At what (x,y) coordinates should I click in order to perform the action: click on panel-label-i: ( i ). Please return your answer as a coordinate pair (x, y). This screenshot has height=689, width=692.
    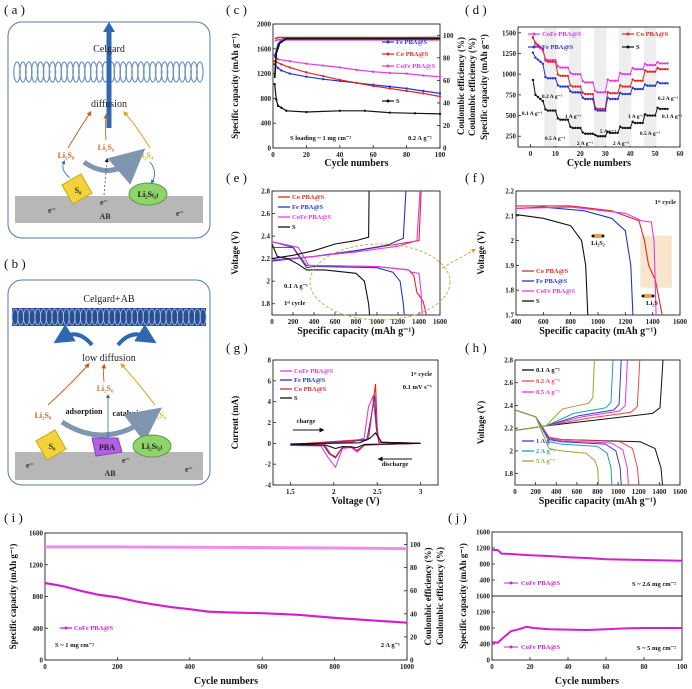
    Looking at the image, I should click on (13, 517).